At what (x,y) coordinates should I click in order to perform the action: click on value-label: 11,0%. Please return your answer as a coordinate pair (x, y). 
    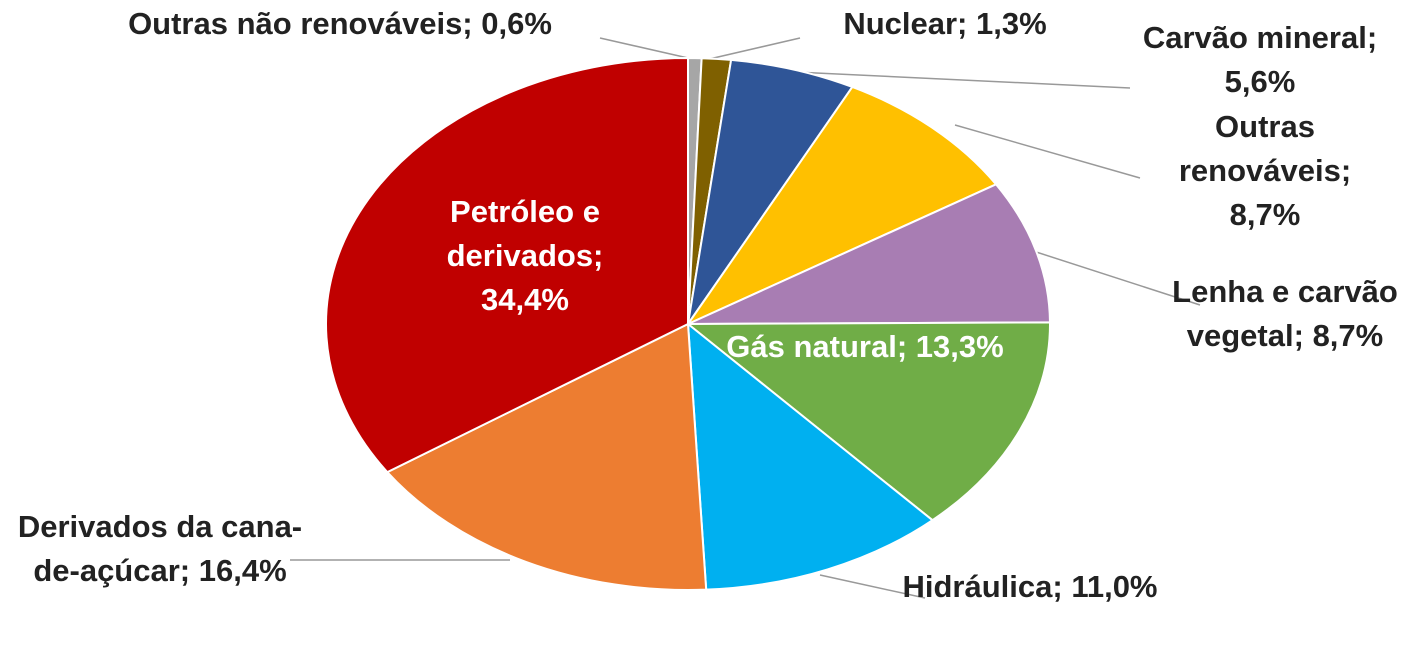
    Looking at the image, I should click on (1114, 586).